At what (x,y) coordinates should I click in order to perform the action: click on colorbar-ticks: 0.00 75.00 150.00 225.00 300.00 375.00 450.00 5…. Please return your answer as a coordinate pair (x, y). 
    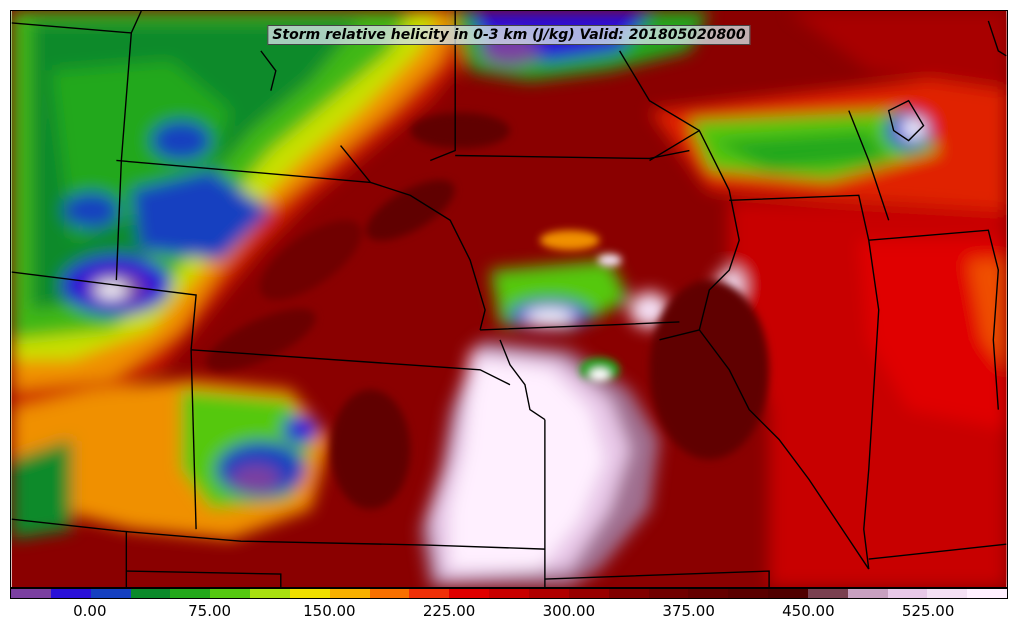
    Looking at the image, I should click on (509, 613).